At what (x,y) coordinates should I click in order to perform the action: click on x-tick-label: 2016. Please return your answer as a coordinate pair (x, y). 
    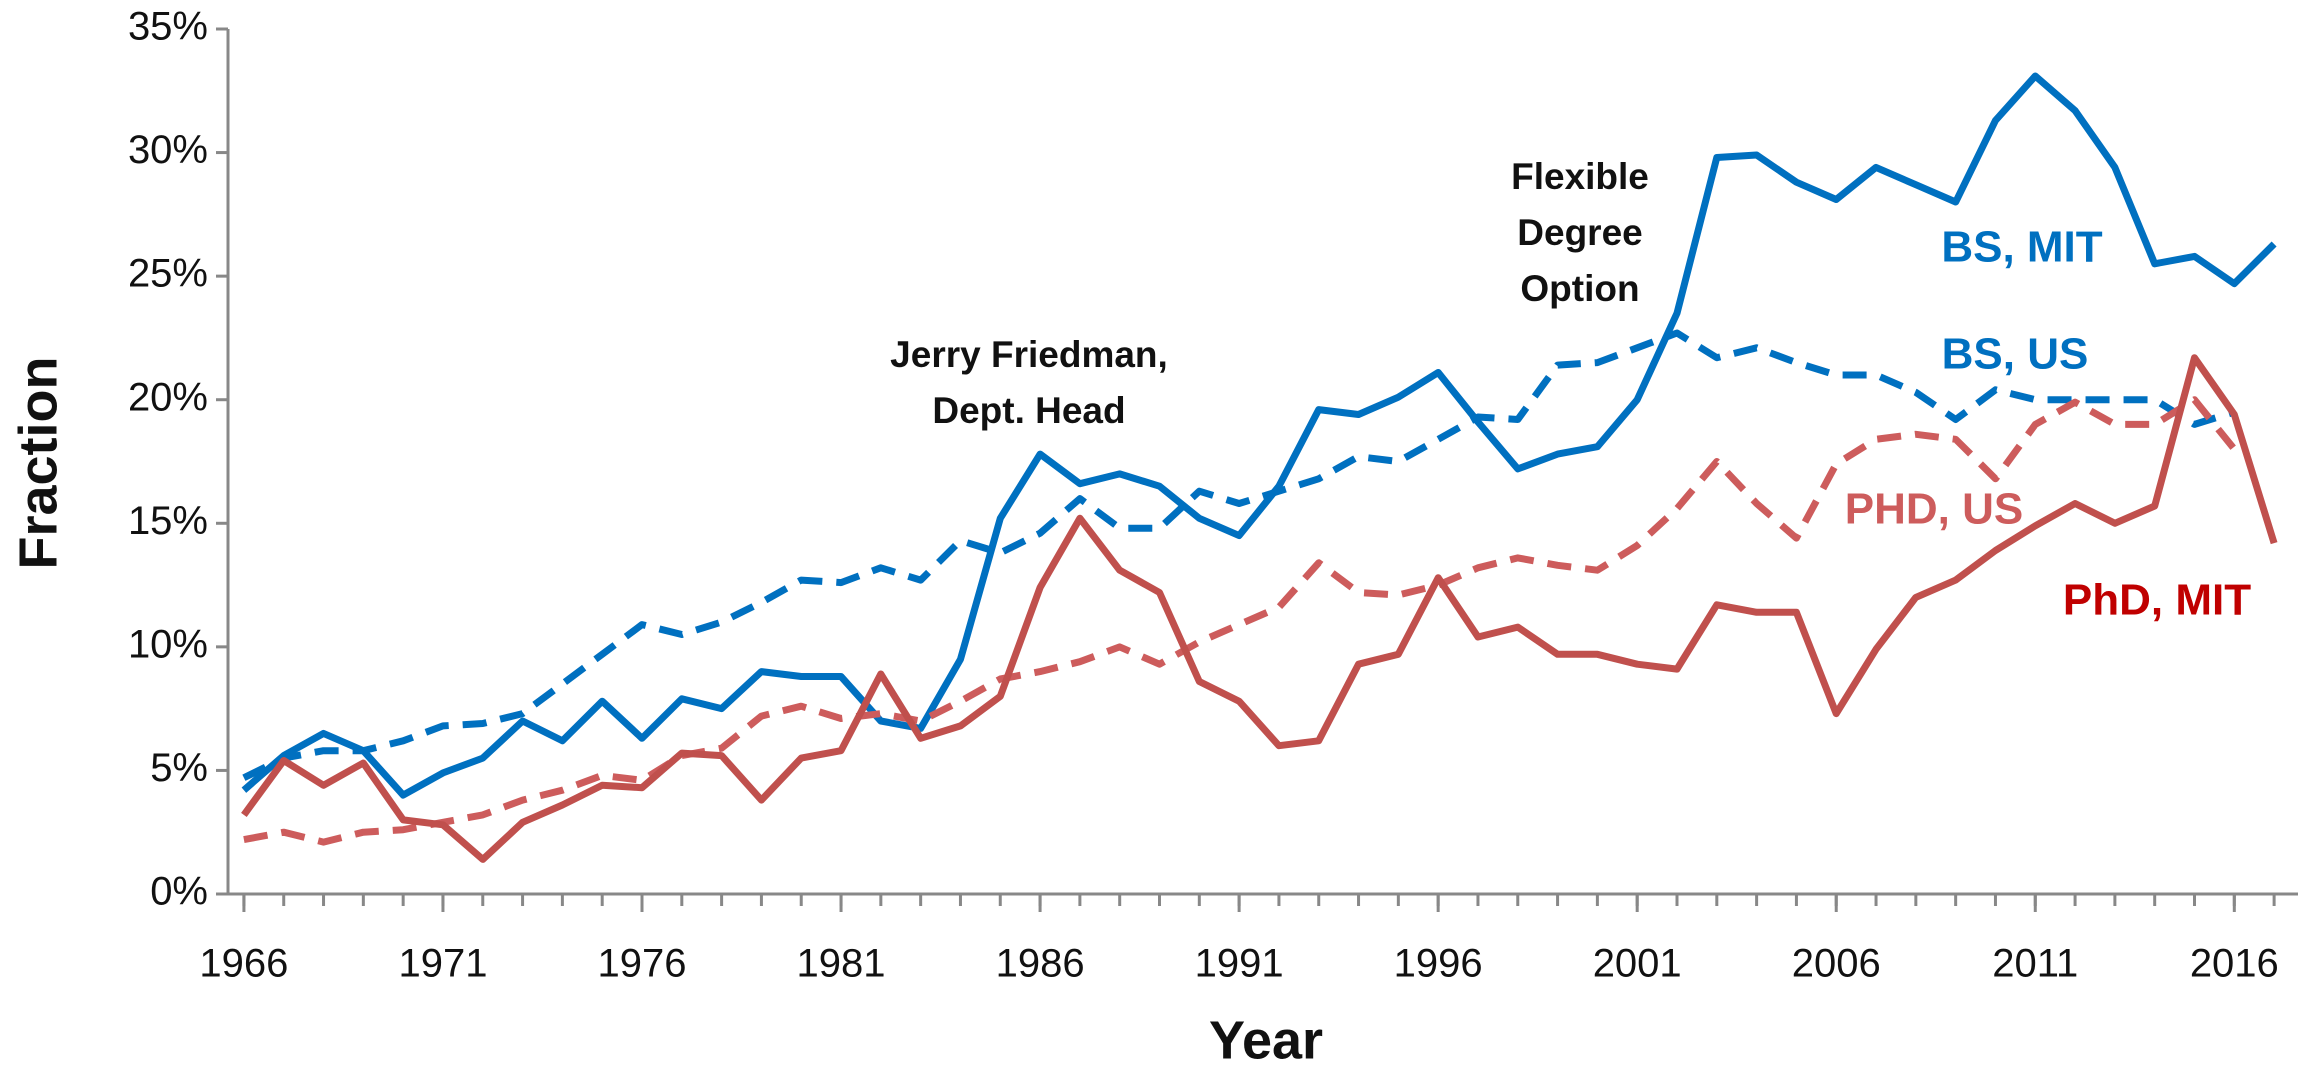
    Looking at the image, I should click on (2234, 964).